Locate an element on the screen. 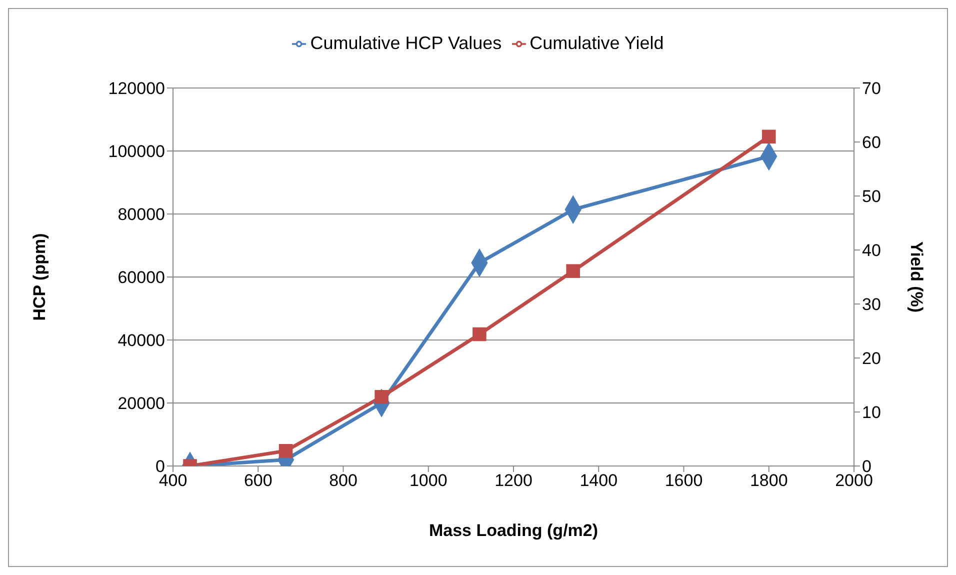 The height and width of the screenshot is (575, 956). x-tick-label: 1200 is located at coordinates (513, 480).